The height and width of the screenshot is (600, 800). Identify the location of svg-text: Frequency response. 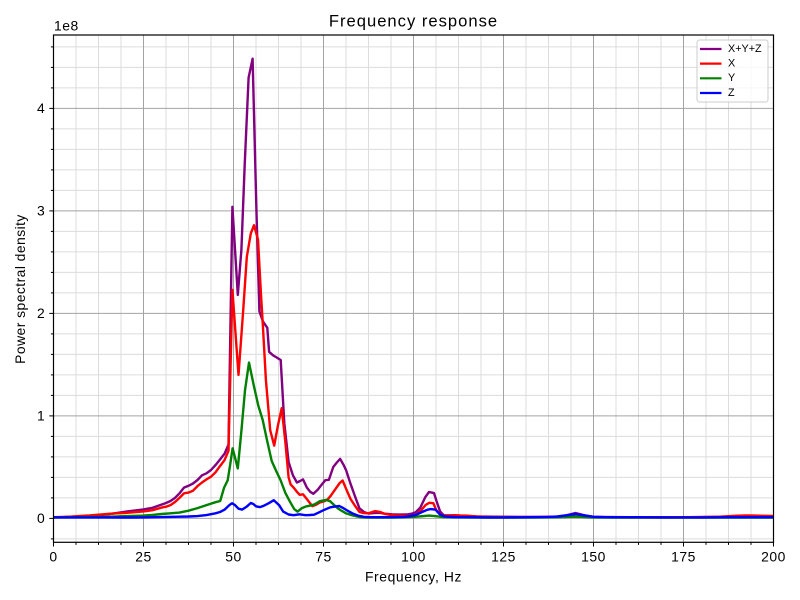
(413, 21).